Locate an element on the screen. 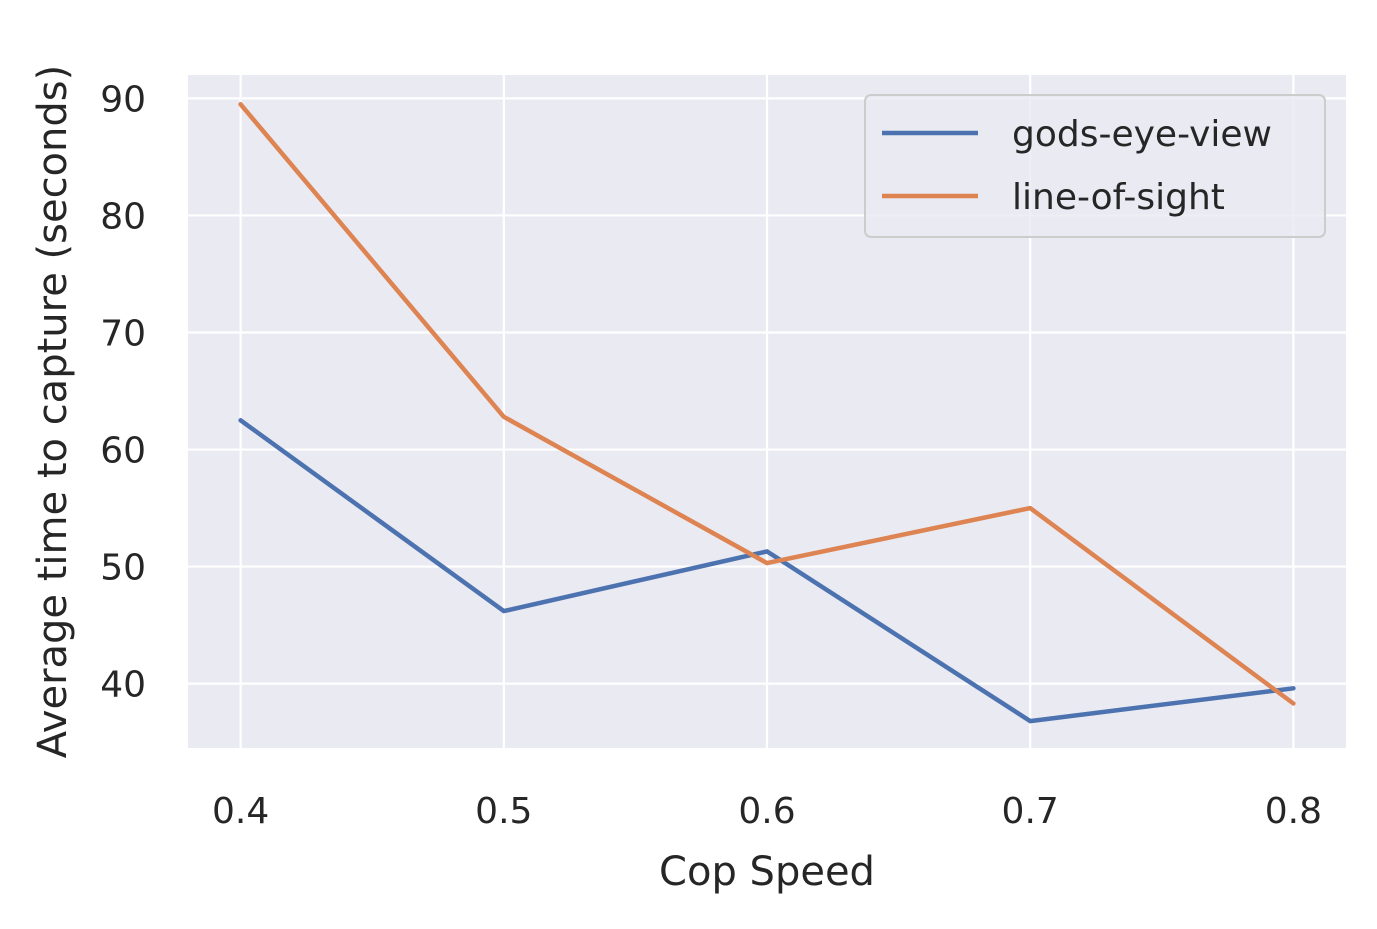  y-tick-label: 40 is located at coordinates (123, 685).